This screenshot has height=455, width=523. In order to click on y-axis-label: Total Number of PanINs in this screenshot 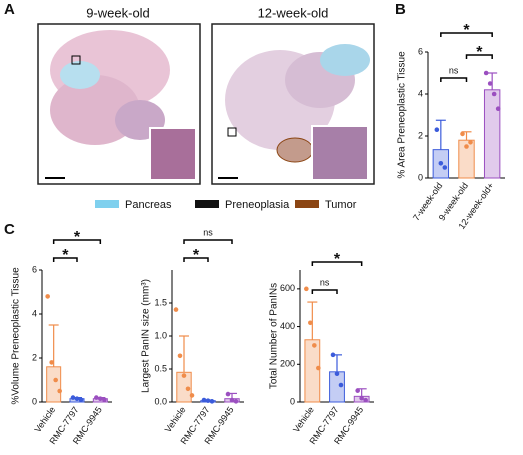, I will do `click(274, 336)`.